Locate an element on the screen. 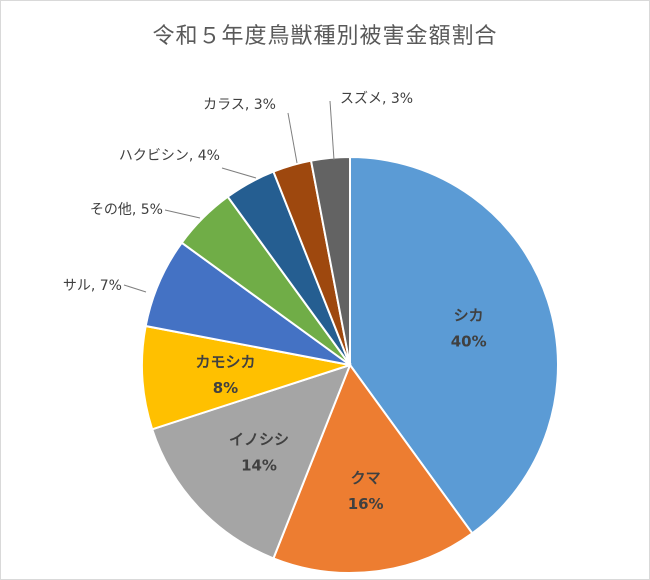 The height and width of the screenshot is (580, 650). slice-value-label-2: 14% is located at coordinates (259, 465).